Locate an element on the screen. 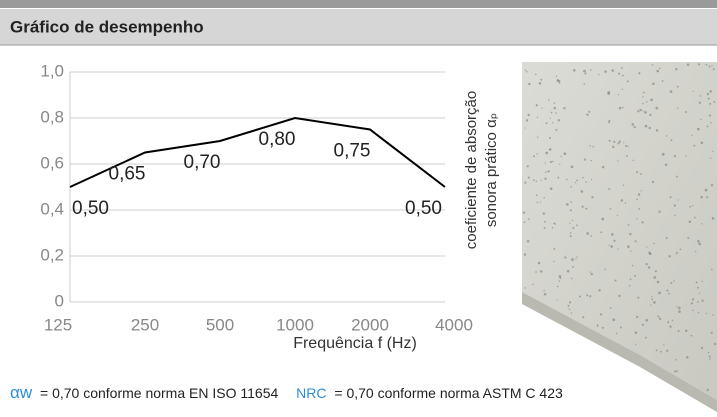 The height and width of the screenshot is (417, 717). y-axis-title: coeficiente de absorção is located at coordinates (471, 170).